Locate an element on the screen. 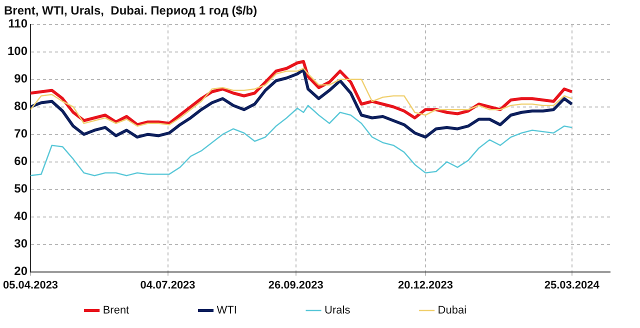 The width and height of the screenshot is (640, 328). y-tick-label: 70 is located at coordinates (21, 133).